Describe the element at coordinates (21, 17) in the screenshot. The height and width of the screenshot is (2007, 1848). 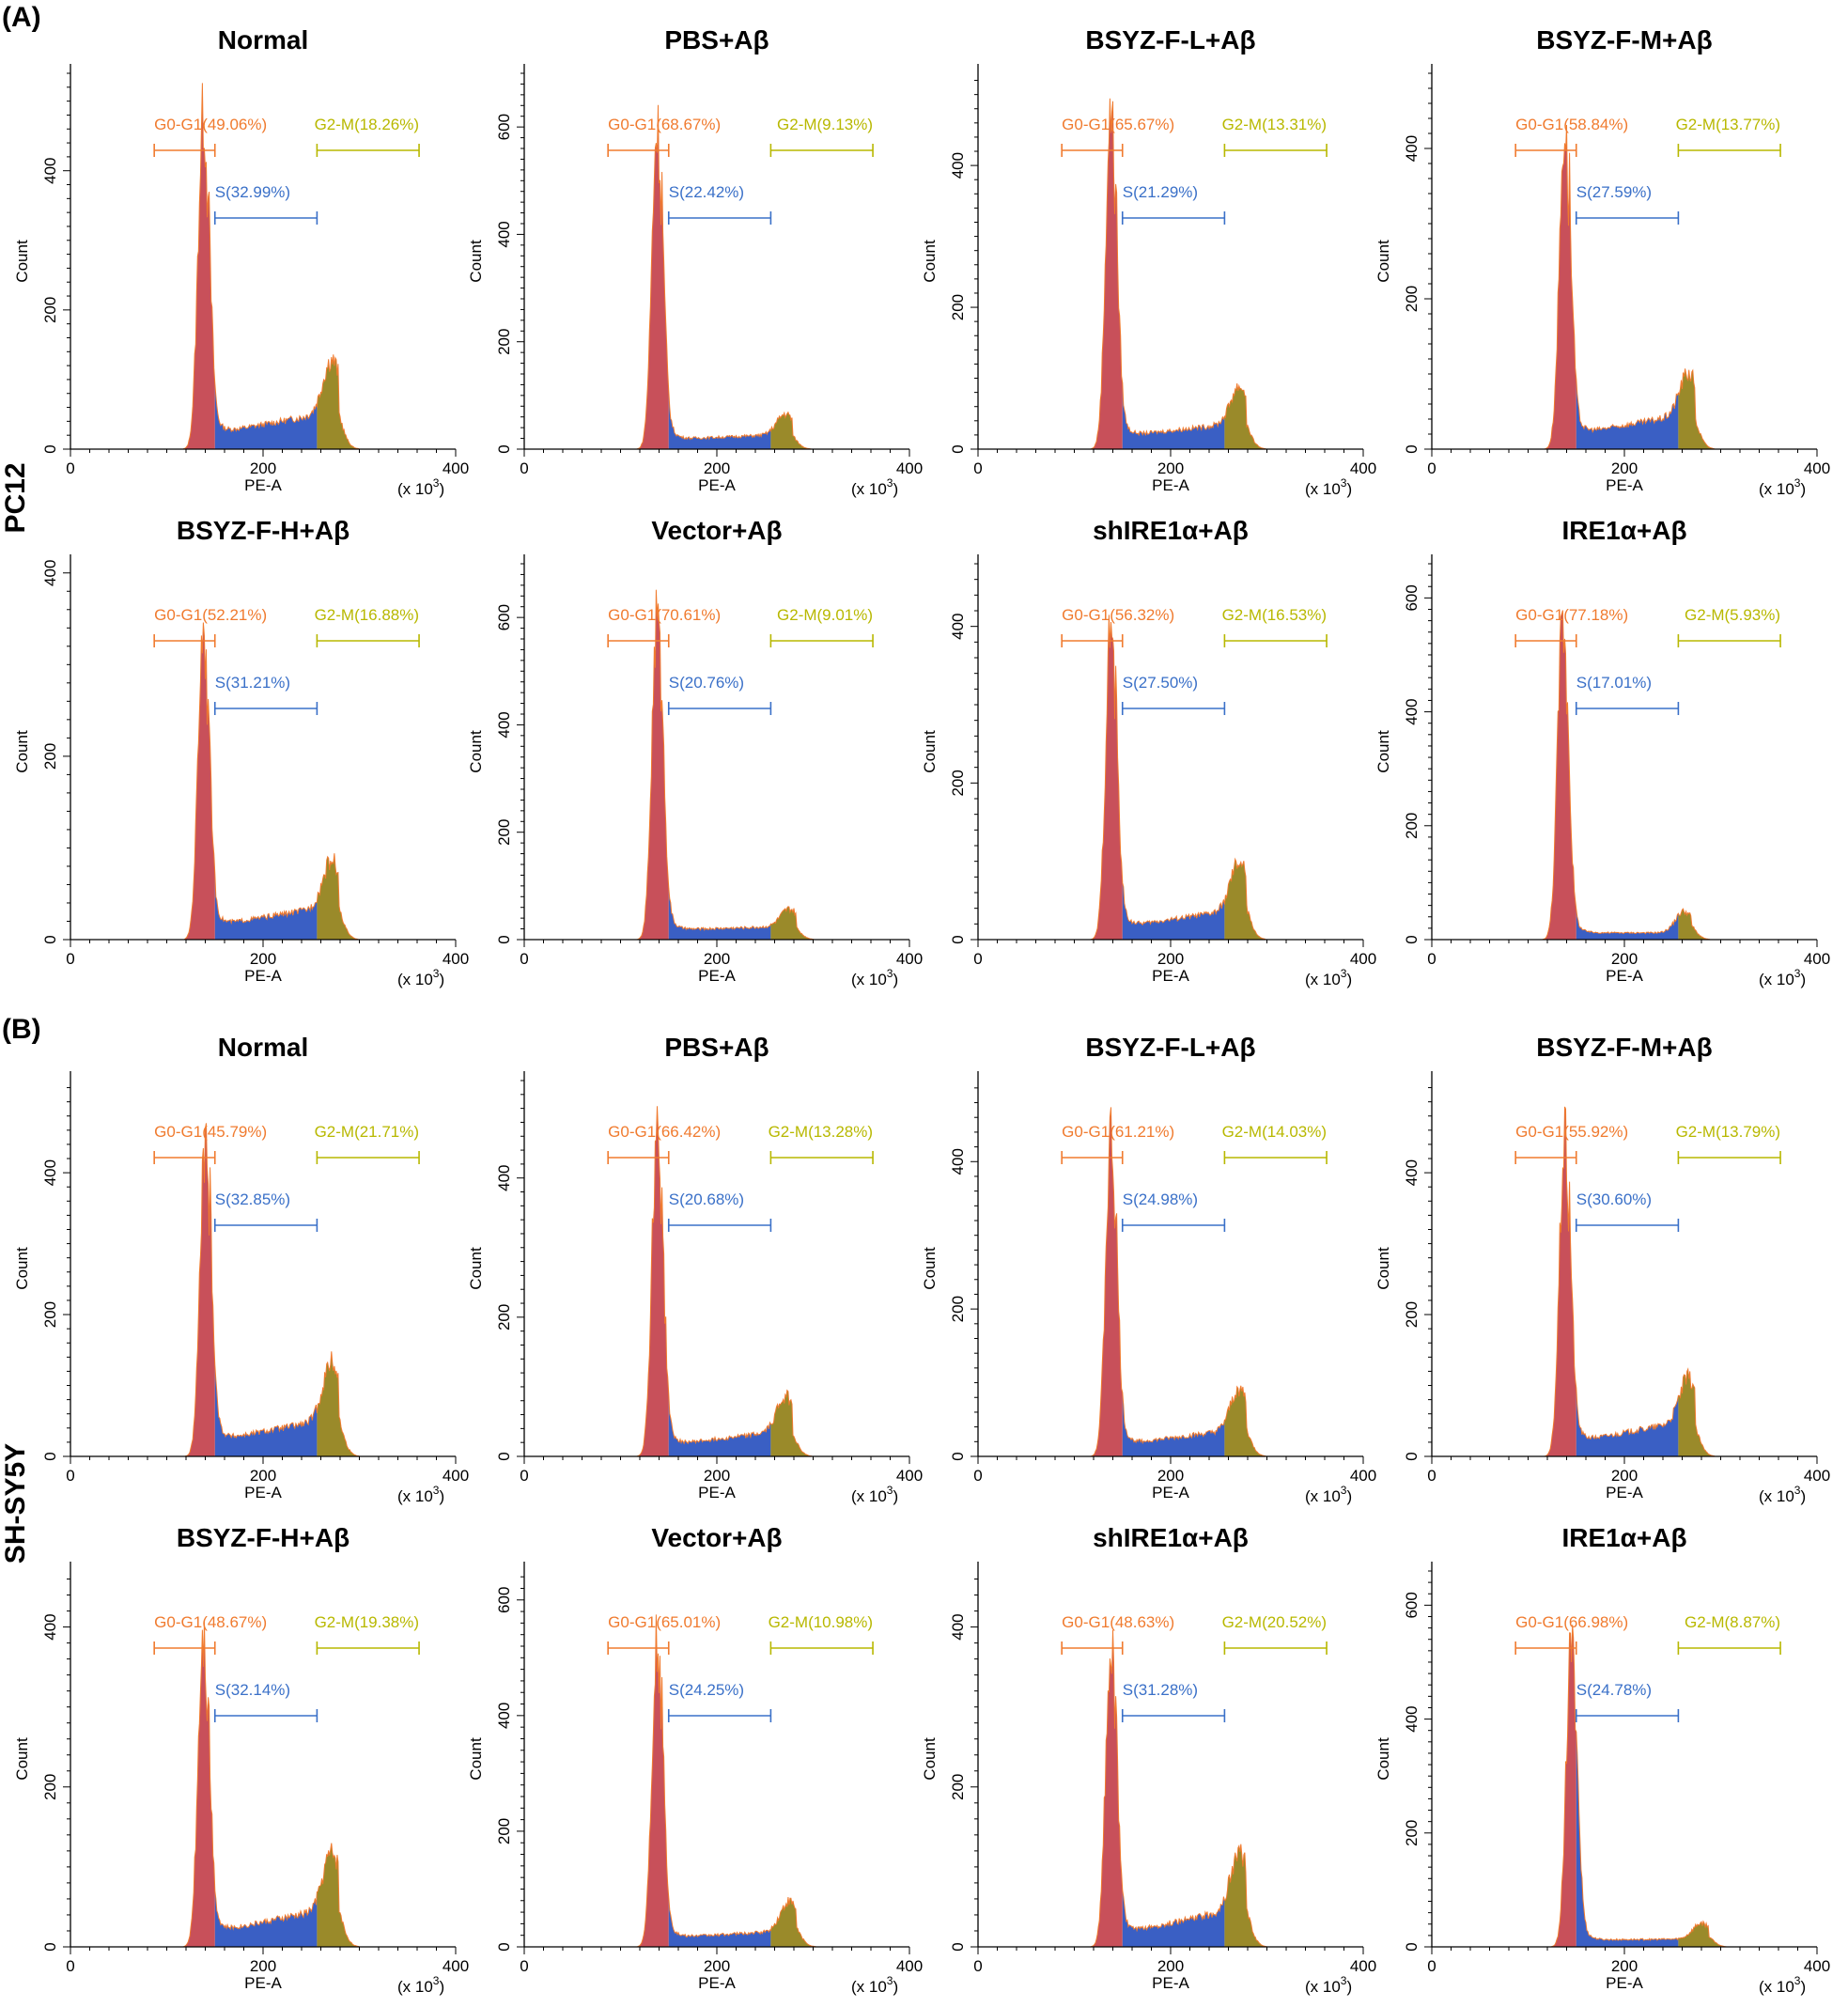
I see `panel-letter-a: (A)` at that location.